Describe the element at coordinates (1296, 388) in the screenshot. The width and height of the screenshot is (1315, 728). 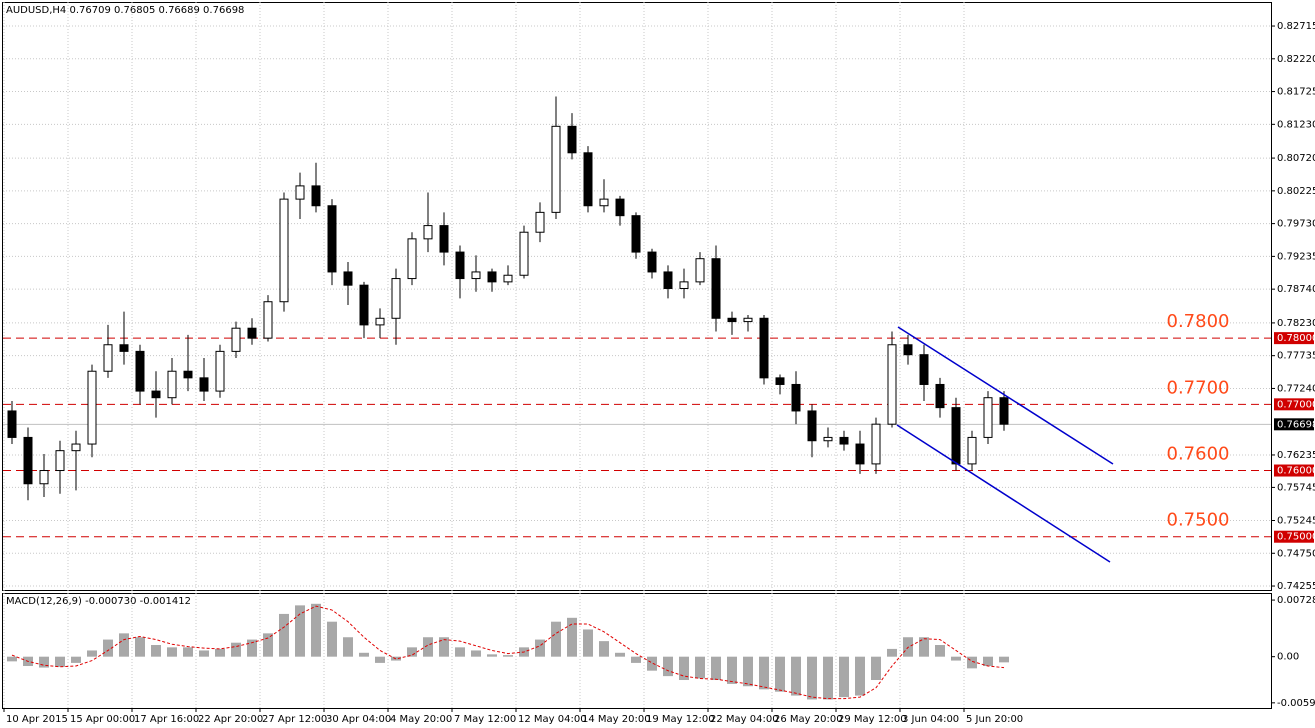
I see `y-tick-label: 0.77240` at that location.